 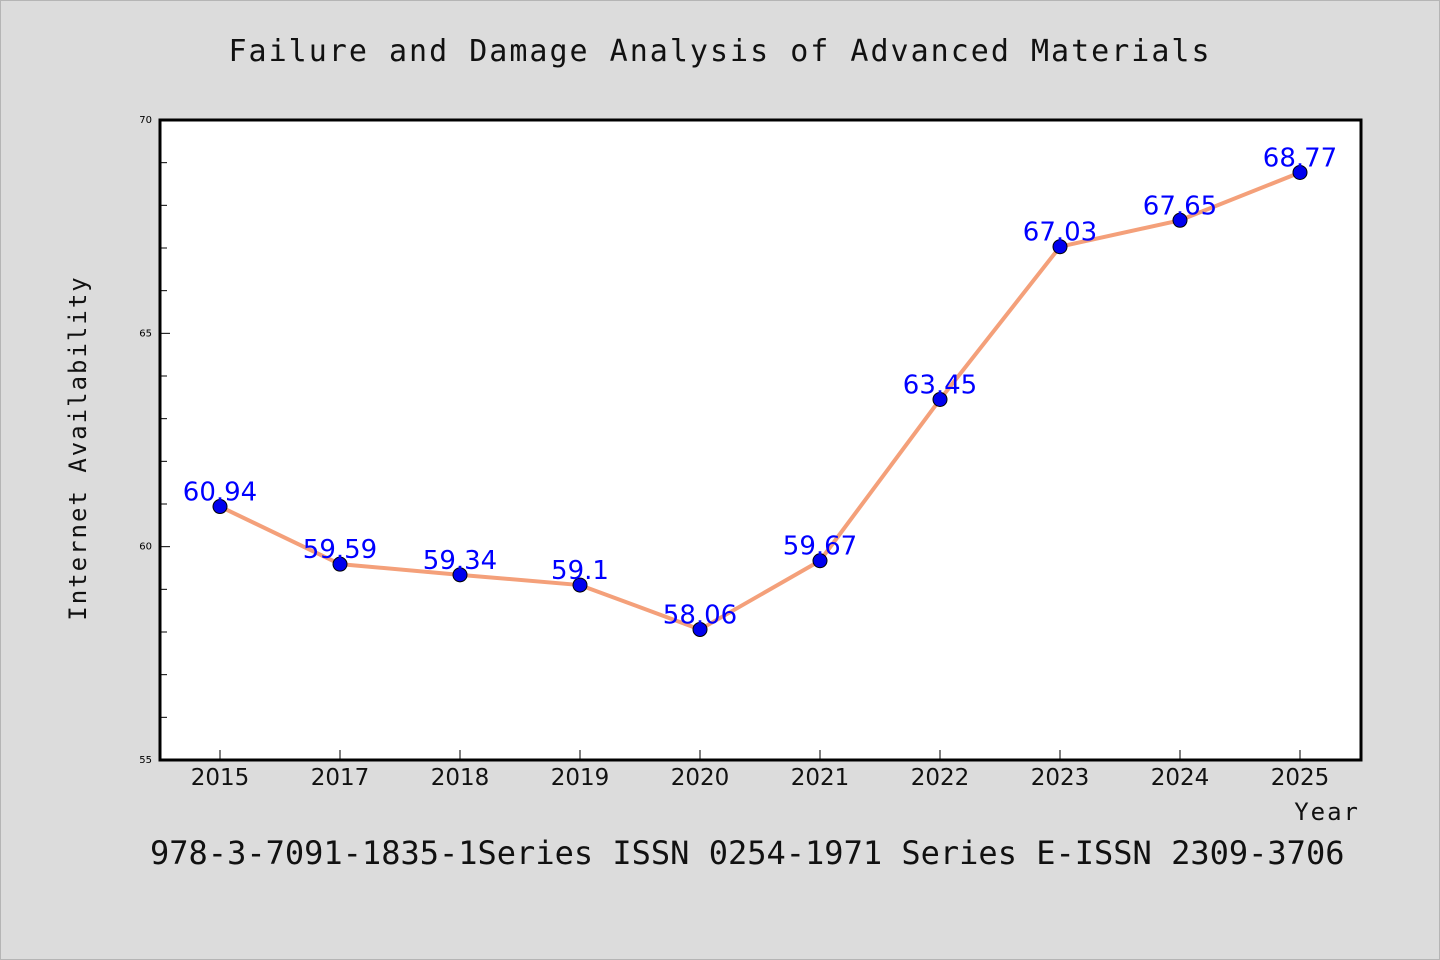 What do you see at coordinates (163, 440) in the screenshot?
I see `y-minor-ticks` at bounding box center [163, 440].